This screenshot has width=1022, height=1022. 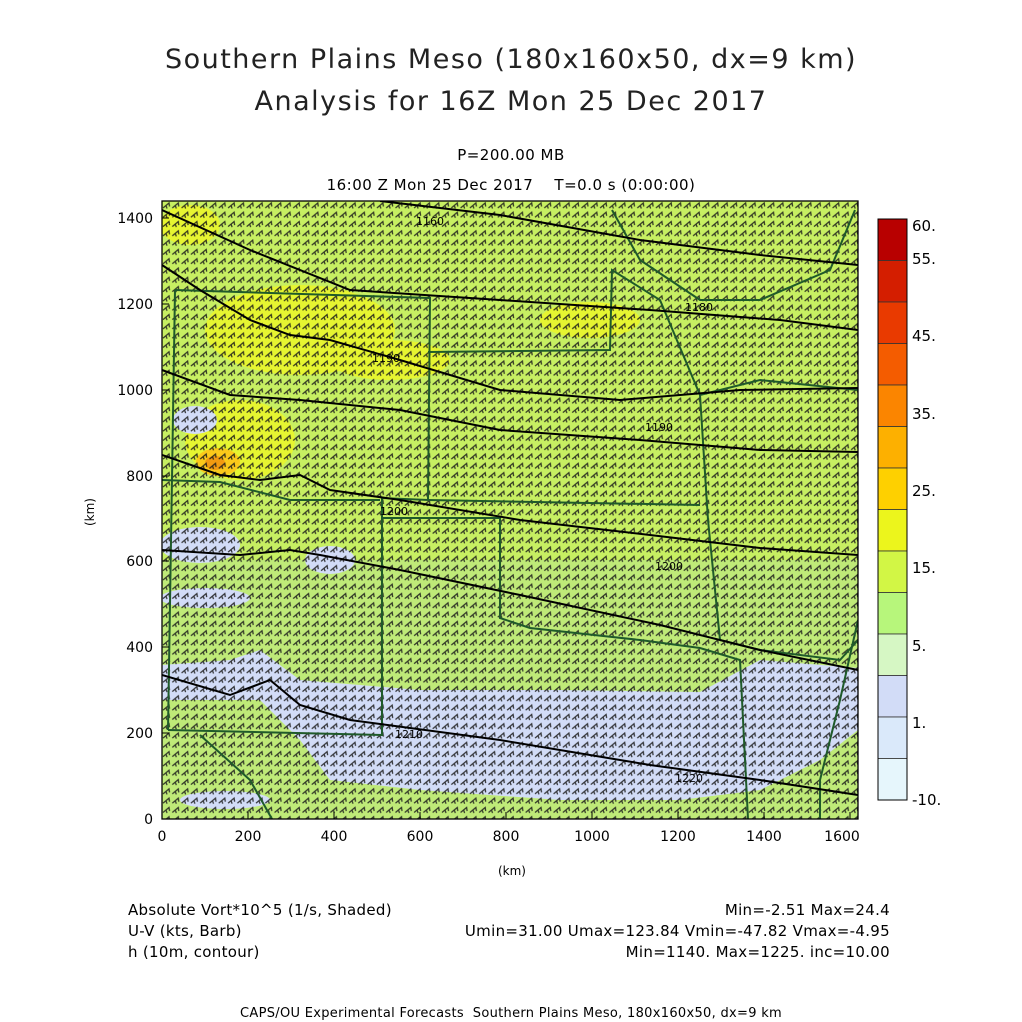 What do you see at coordinates (592, 837) in the screenshot?
I see `x-tick: 1000` at bounding box center [592, 837].